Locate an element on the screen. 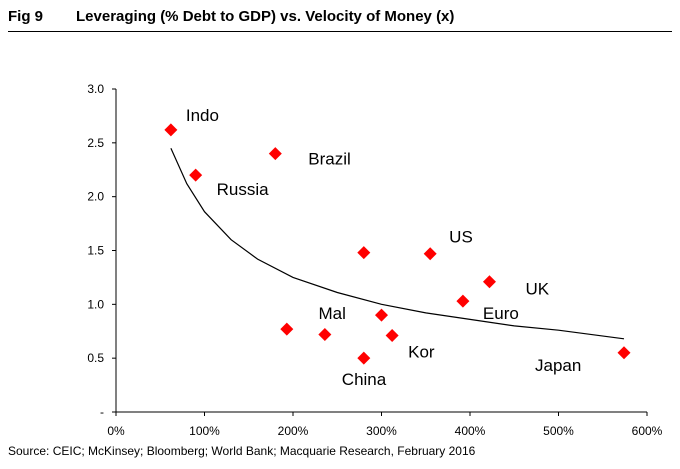 This screenshot has width=680, height=469. y-tick-label: 2.0 is located at coordinates (95, 197).